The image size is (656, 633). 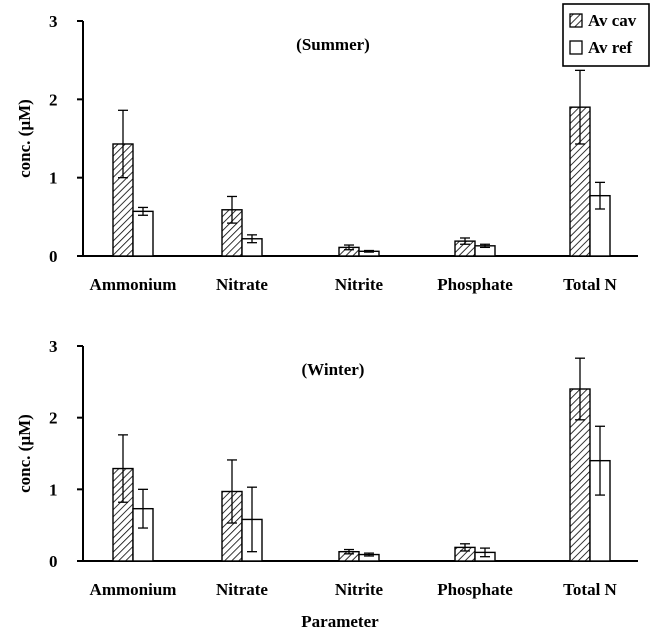 I want to click on legend: Av cav Av ref, so click(x=606, y=35).